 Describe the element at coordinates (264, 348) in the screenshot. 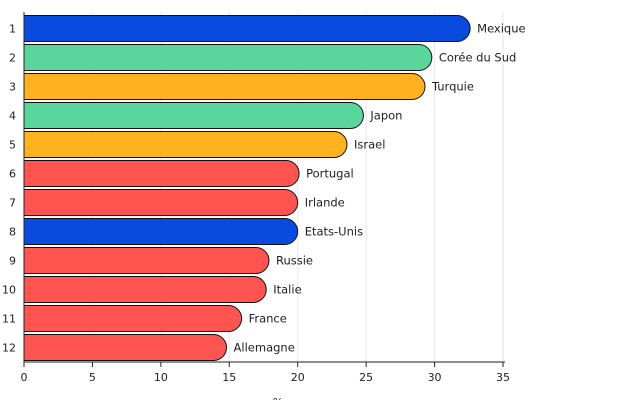

I see `category-label: Allemagne` at that location.